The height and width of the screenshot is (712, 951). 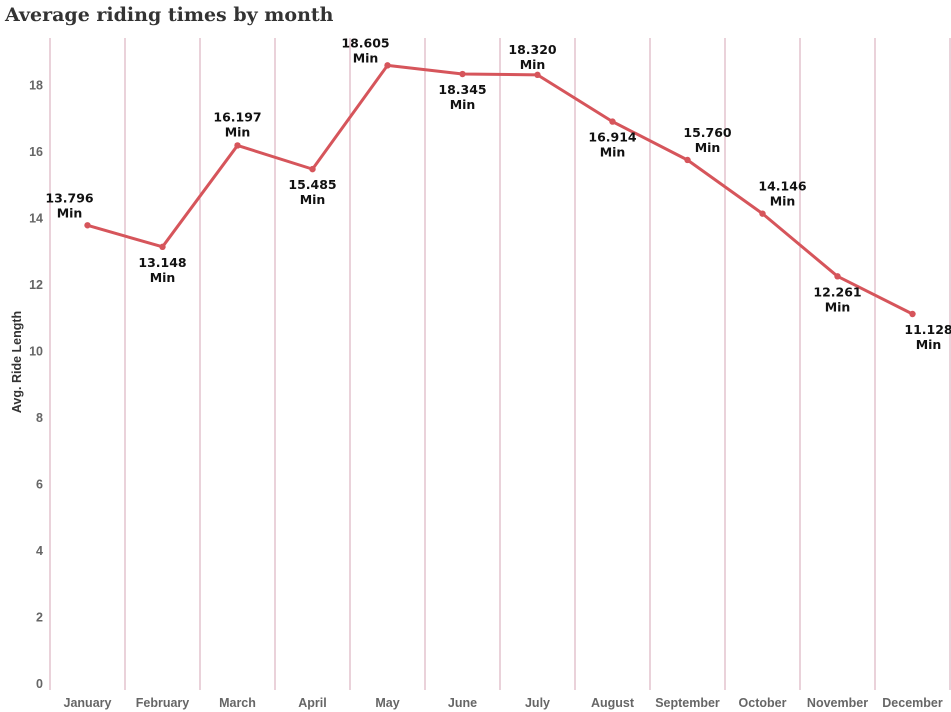 What do you see at coordinates (532, 49) in the screenshot?
I see `data-label-value: 18.320` at bounding box center [532, 49].